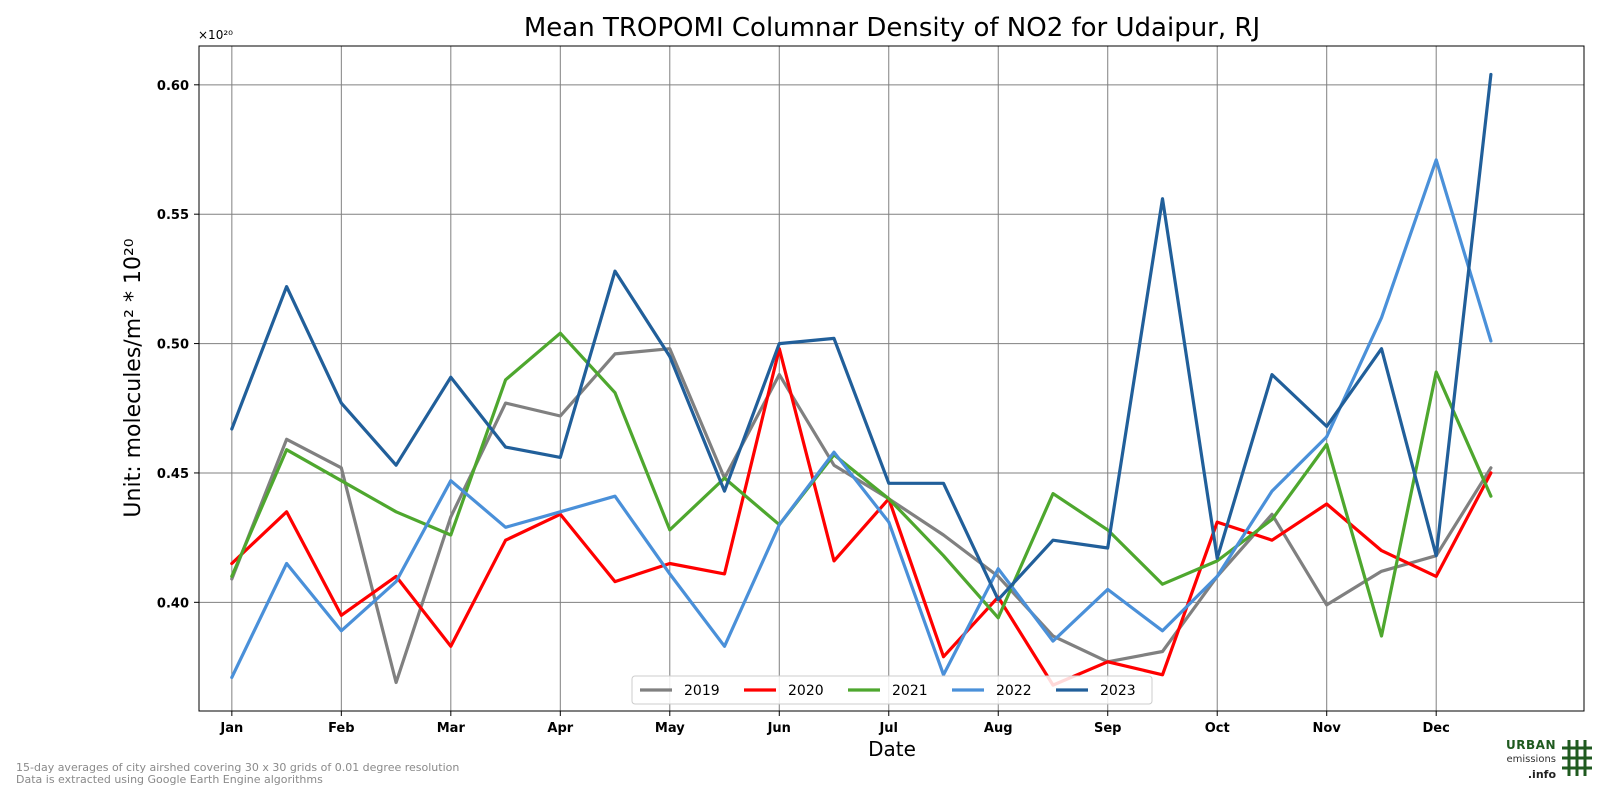  I want to click on logo-line3: .info, so click(1541, 774).